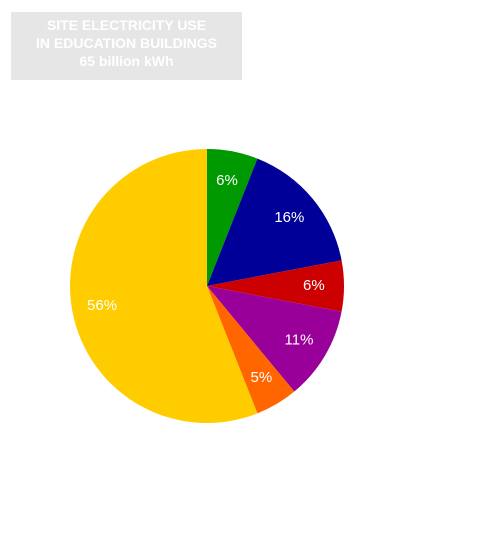 The image size is (480, 550). I want to click on slice-label-4: 11%, so click(299, 339).